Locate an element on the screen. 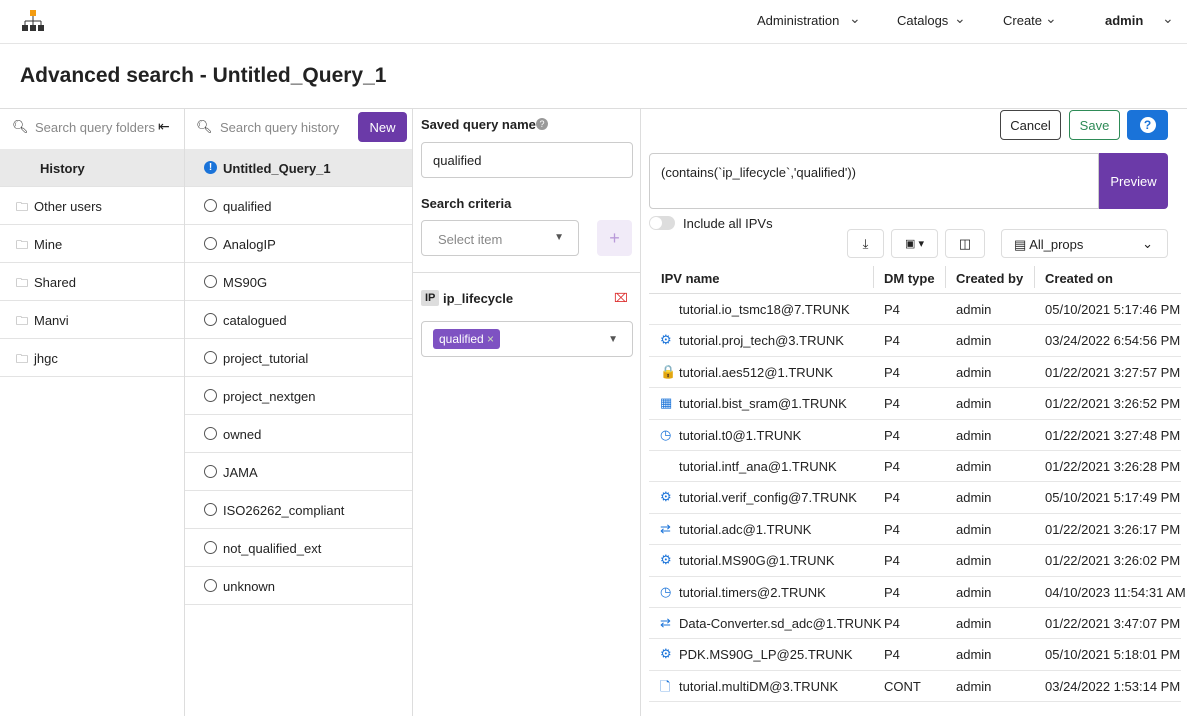 This screenshot has width=1187, height=716. table-cell: tutorial.adc@1.TRUNK is located at coordinates (745, 529).